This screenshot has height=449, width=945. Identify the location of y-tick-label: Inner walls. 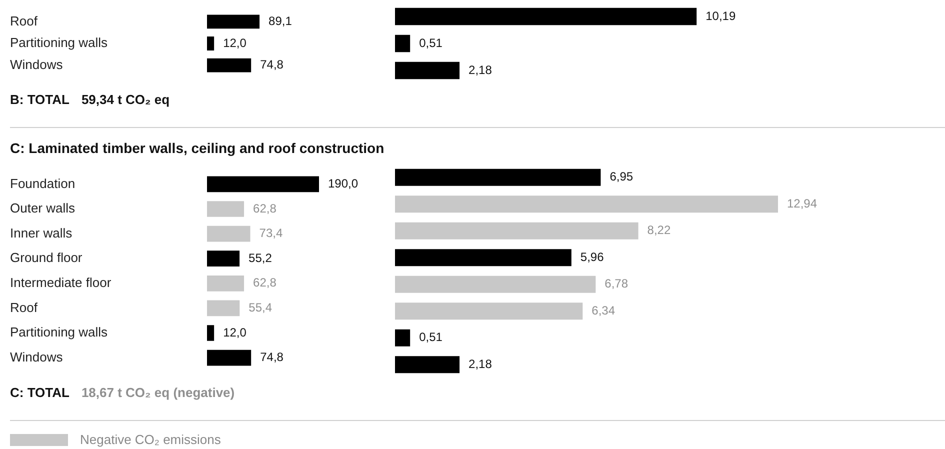
(41, 232).